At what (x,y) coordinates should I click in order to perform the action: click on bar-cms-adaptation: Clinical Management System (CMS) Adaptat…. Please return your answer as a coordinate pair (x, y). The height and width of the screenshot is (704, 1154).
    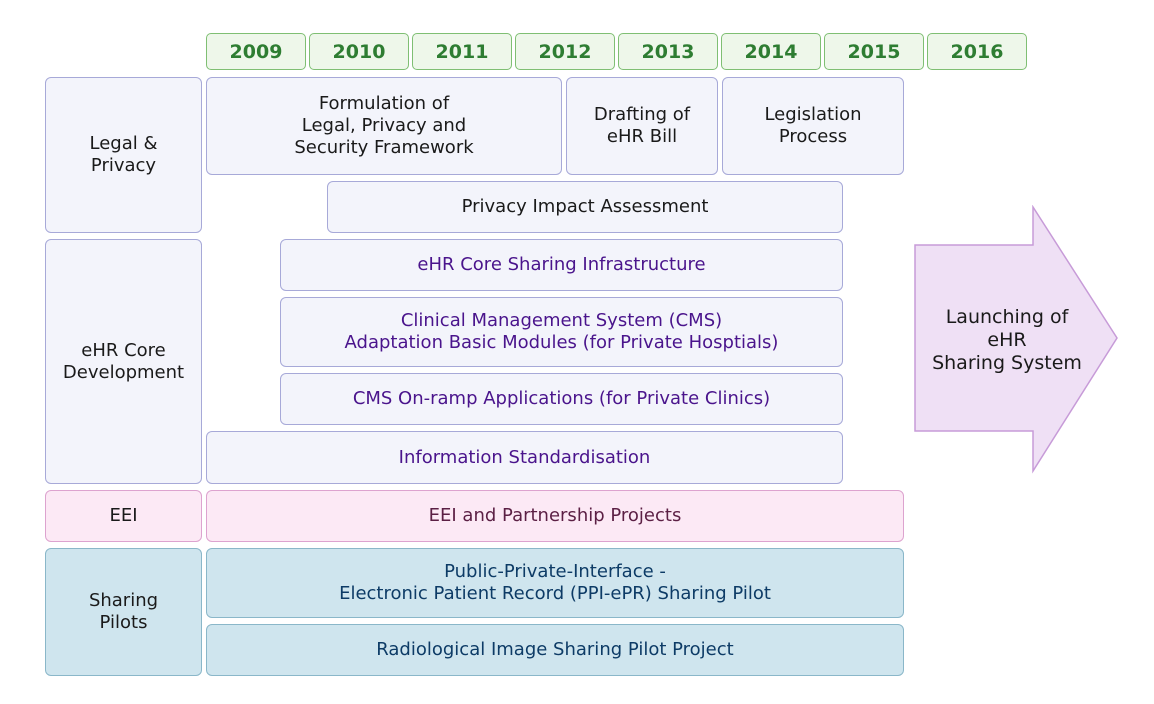
    Looking at the image, I should click on (561, 332).